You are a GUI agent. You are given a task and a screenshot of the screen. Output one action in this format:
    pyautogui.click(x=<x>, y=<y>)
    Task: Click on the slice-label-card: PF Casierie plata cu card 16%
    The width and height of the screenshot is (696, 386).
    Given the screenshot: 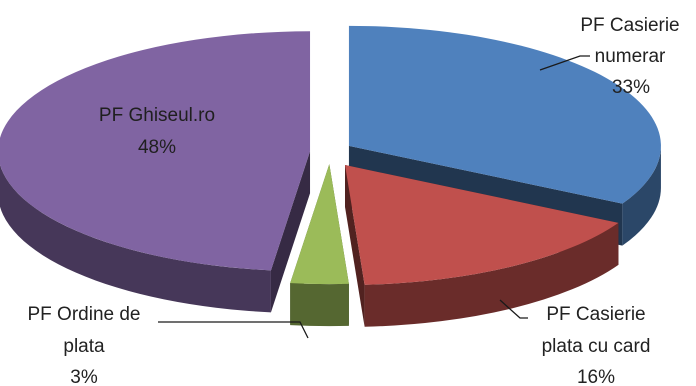 What is the action you would take?
    pyautogui.click(x=596, y=345)
    